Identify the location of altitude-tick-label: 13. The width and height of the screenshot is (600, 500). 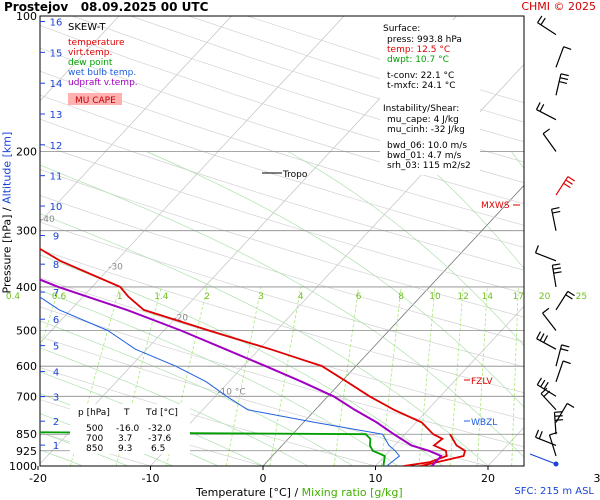
(56, 115).